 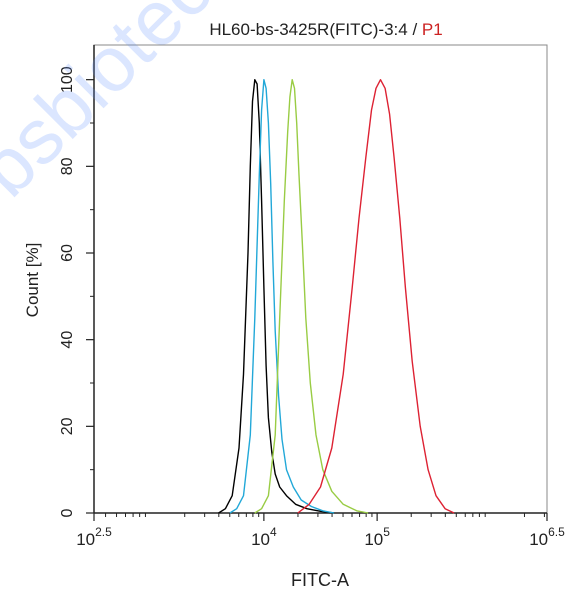 What do you see at coordinates (32, 280) in the screenshot?
I see `y-axis-label: Count [%]` at bounding box center [32, 280].